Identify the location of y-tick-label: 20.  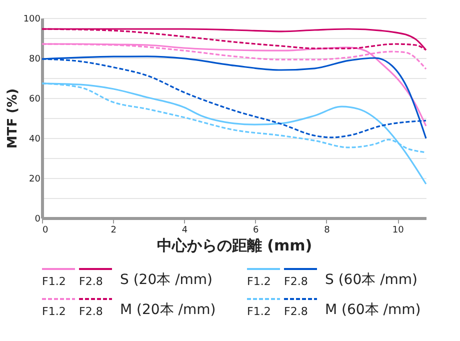
(35, 179).